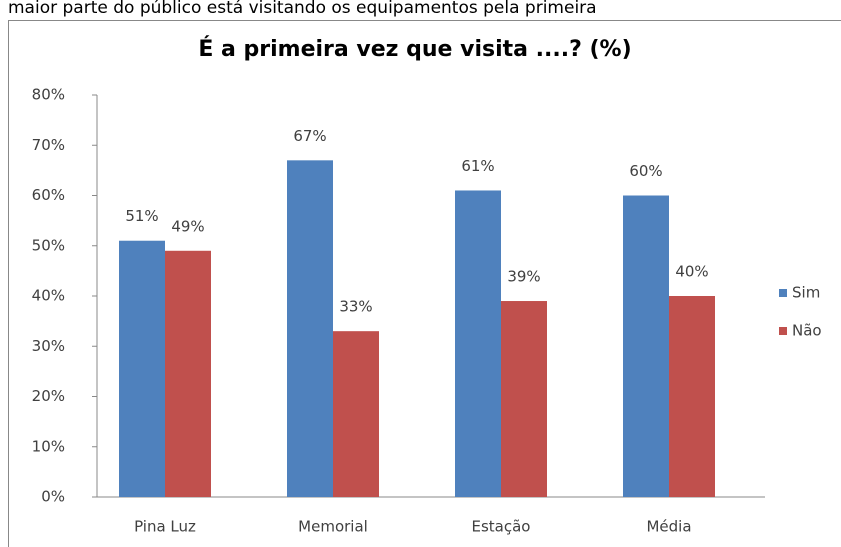  What do you see at coordinates (523, 277) in the screenshot?
I see `data-label: 39%` at bounding box center [523, 277].